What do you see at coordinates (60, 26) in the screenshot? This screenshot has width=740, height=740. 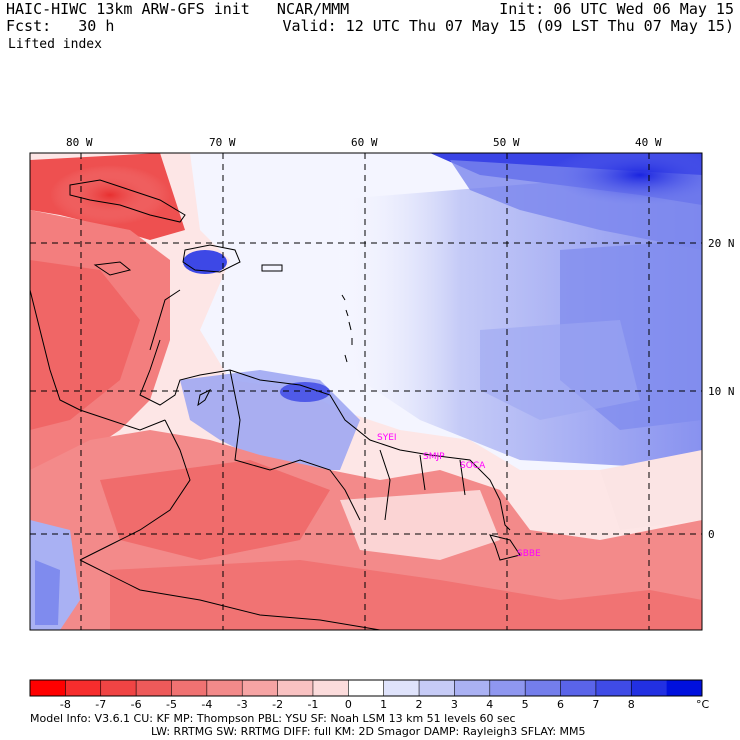 I see `header-forecast: Fcst: 30 h` at bounding box center [60, 26].